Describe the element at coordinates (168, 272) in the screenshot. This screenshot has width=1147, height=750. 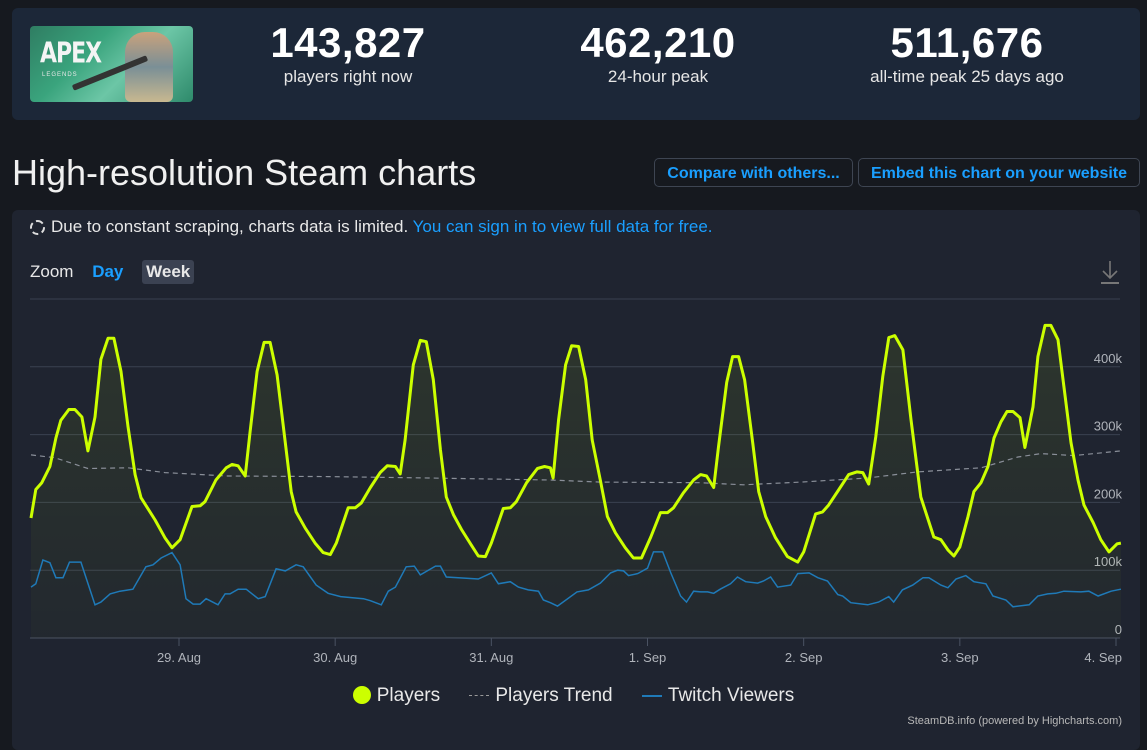
I see `zoom-week-button: Week` at that location.